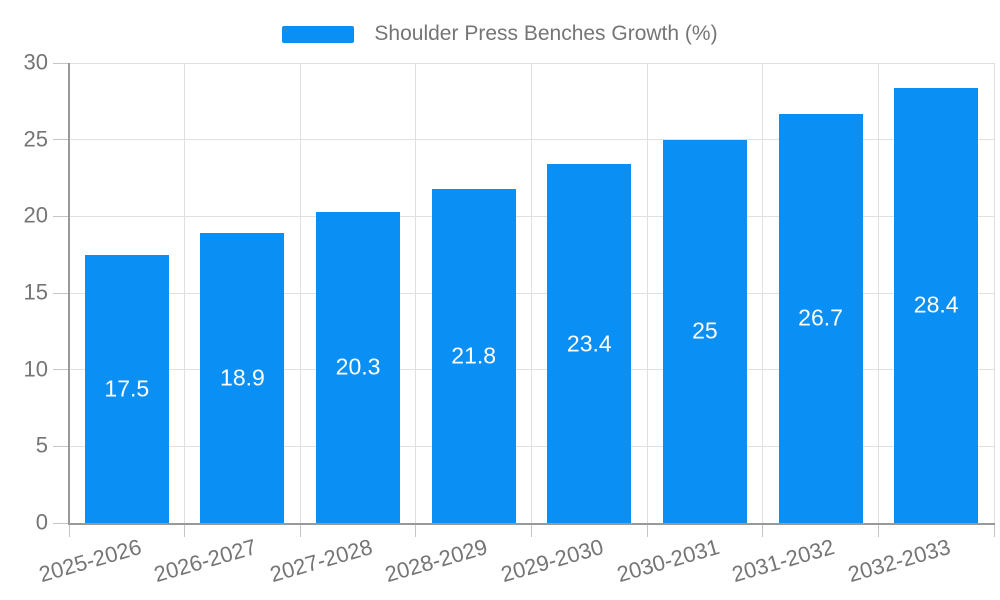  What do you see at coordinates (436, 561) in the screenshot?
I see `x-tick-label: 2028-2029` at bounding box center [436, 561].